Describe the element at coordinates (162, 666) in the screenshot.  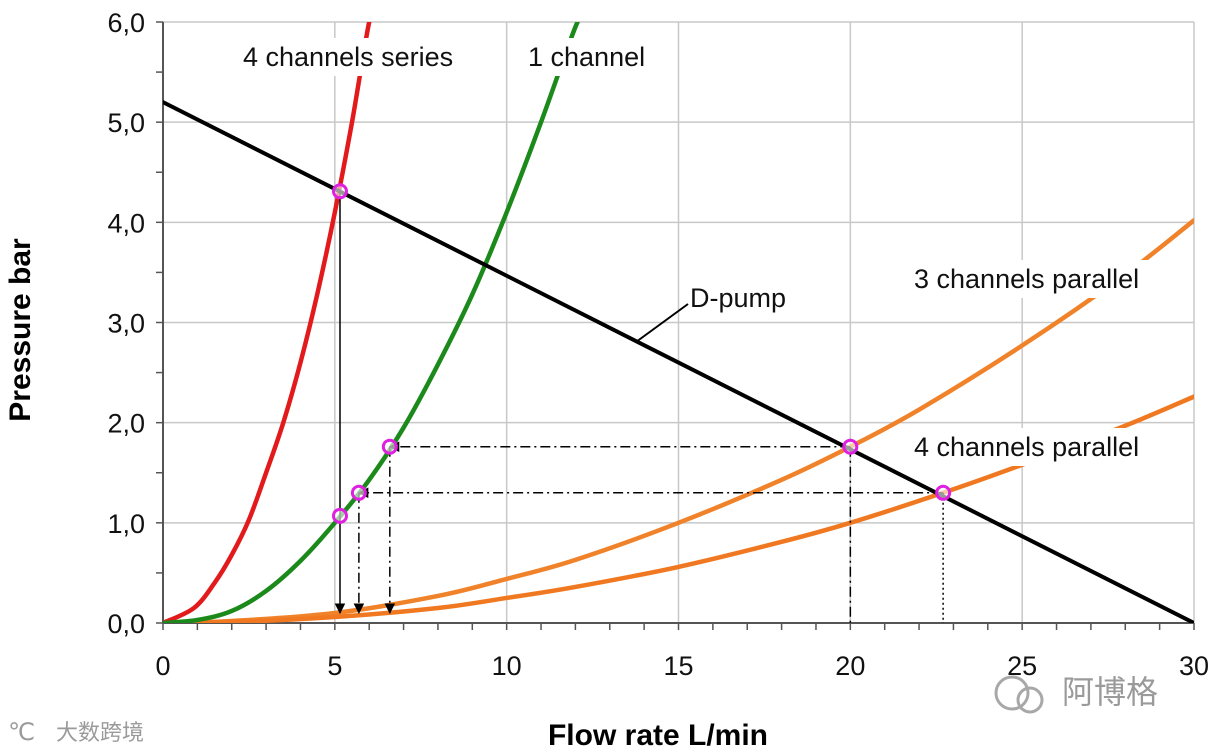
I see `x-tick-label: 0` at that location.